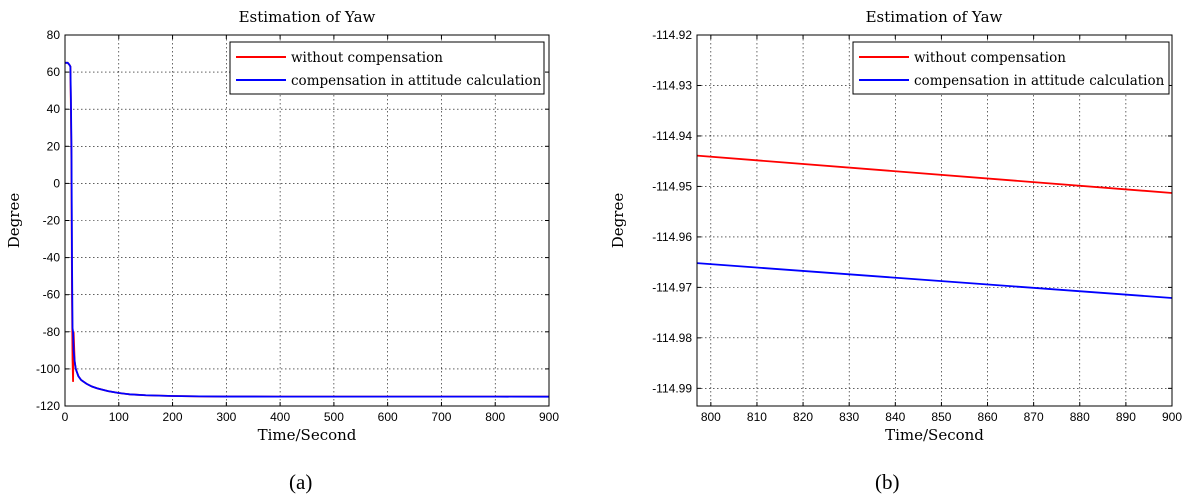 This screenshot has height=504, width=1182. I want to click on x-tick-label: 850, so click(941, 417).